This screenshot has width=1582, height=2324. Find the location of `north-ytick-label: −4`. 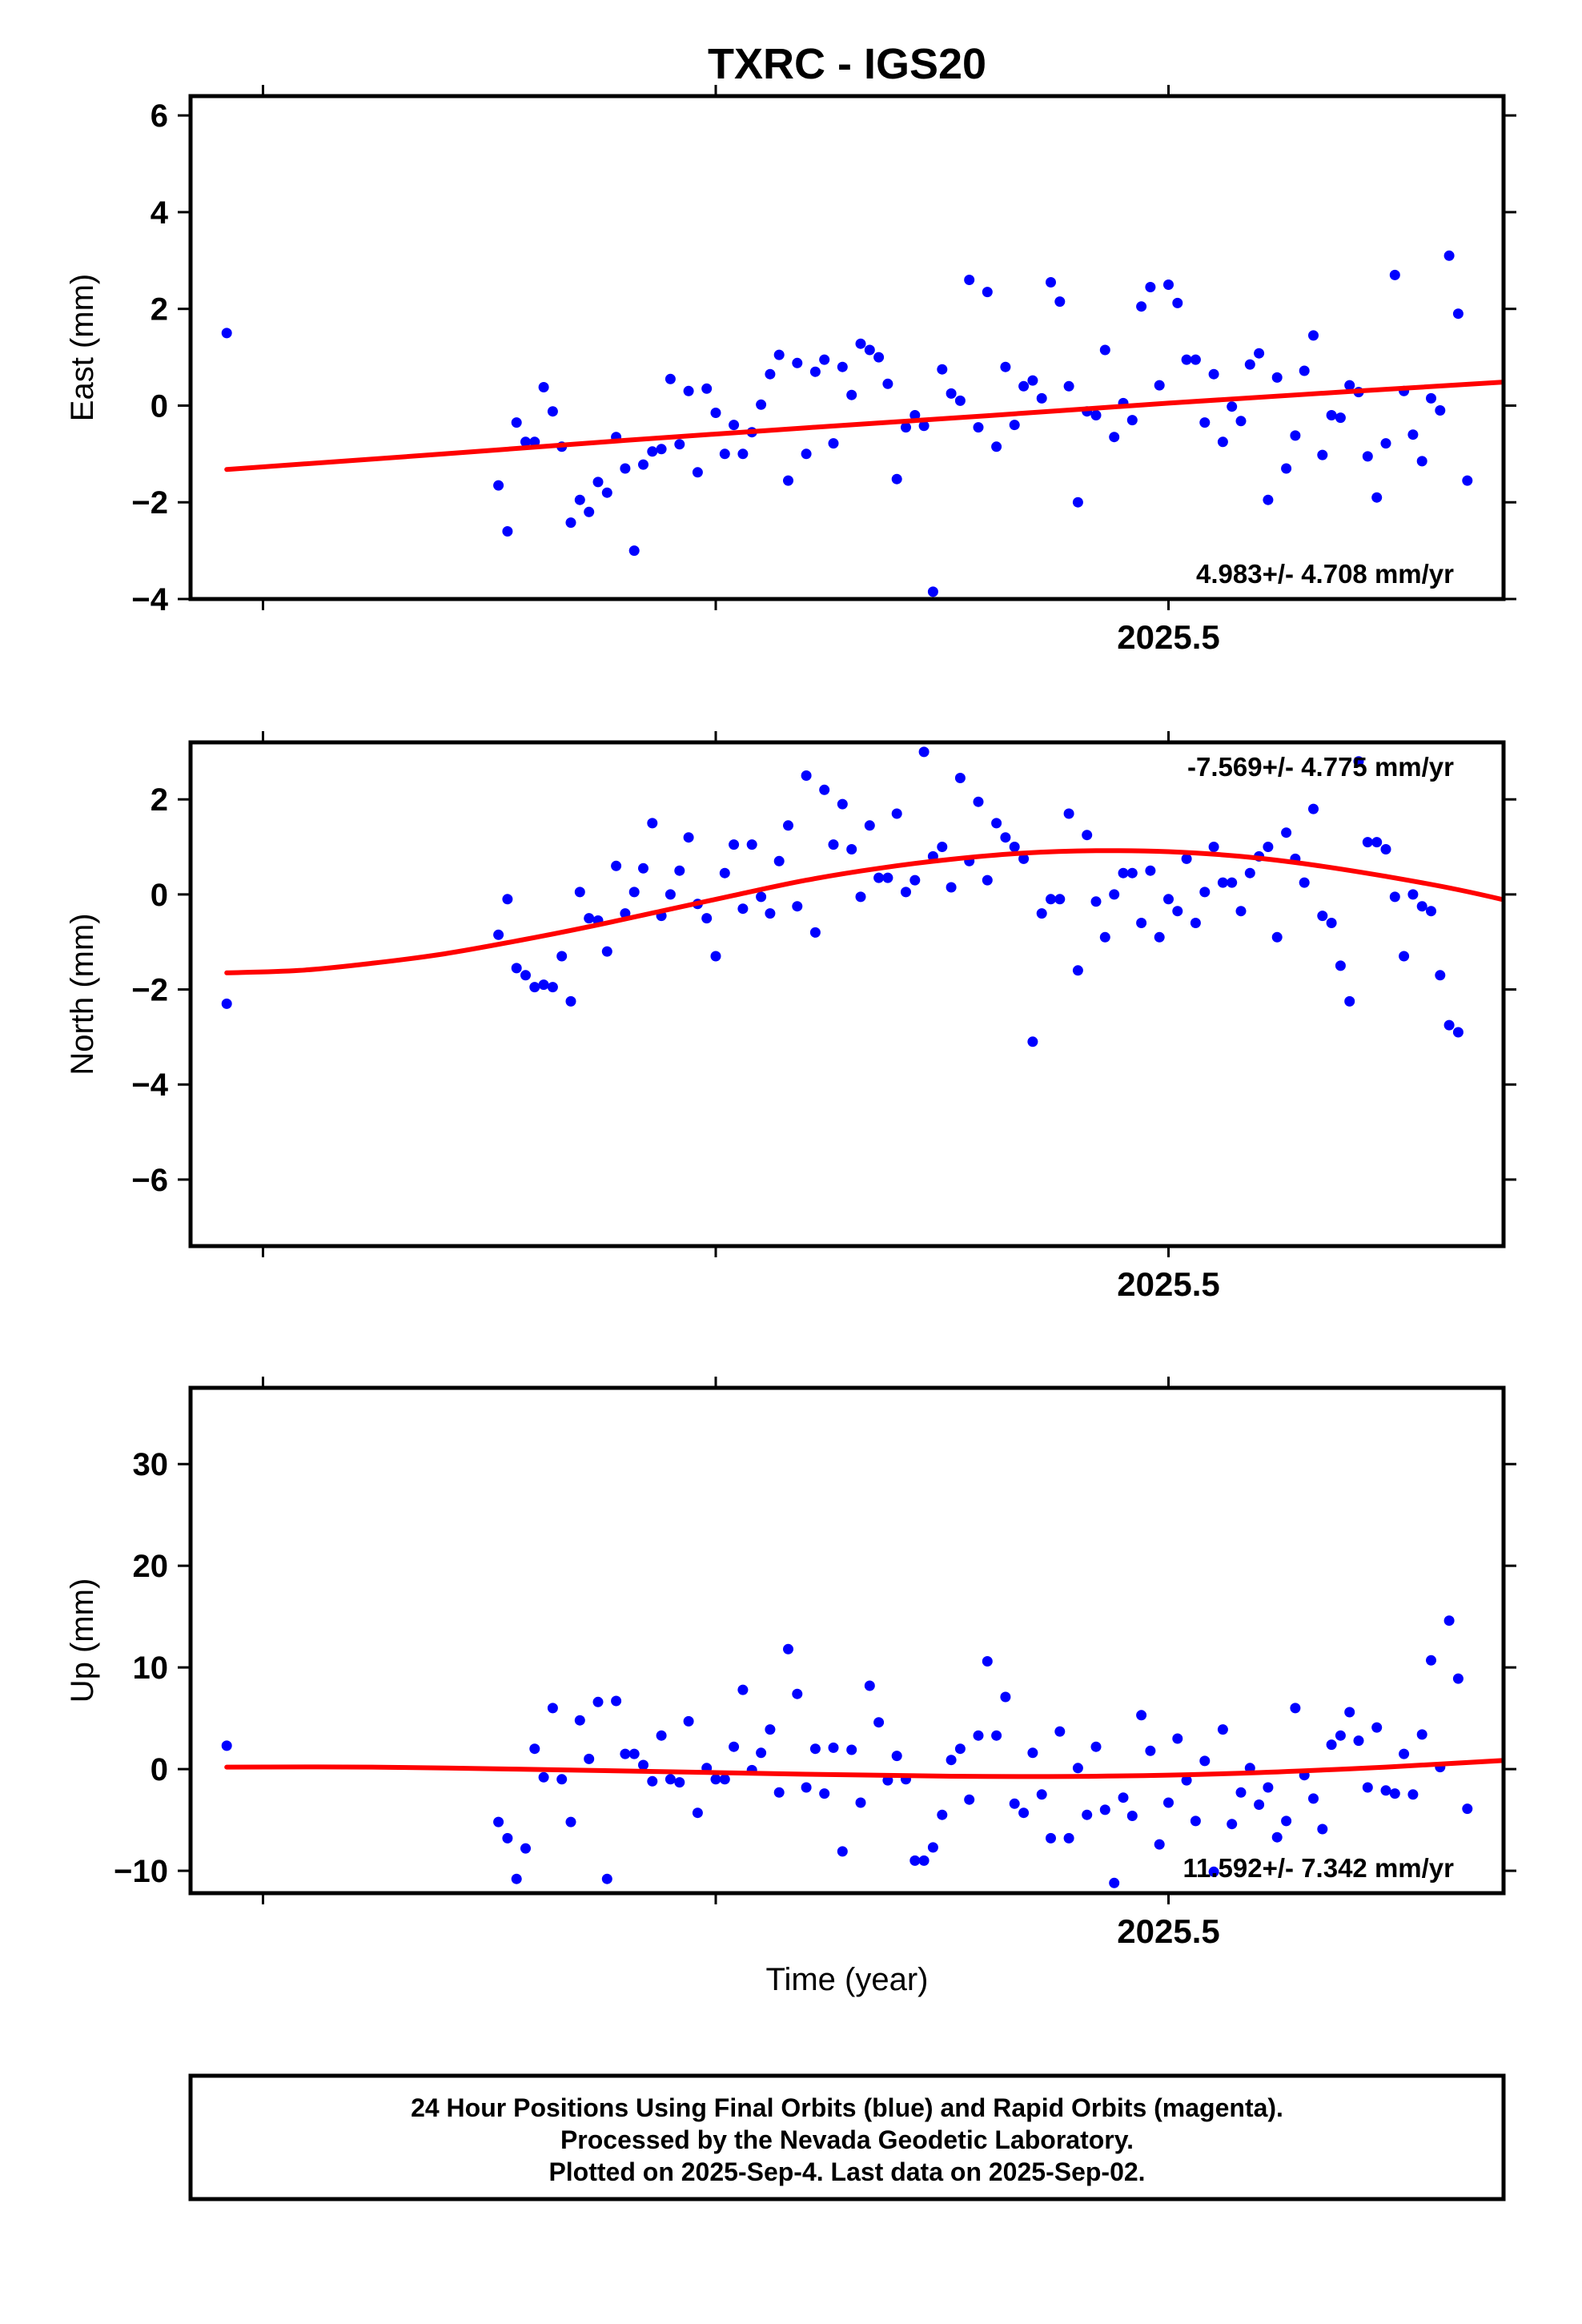

north-ytick-label: −4 is located at coordinates (149, 1085).